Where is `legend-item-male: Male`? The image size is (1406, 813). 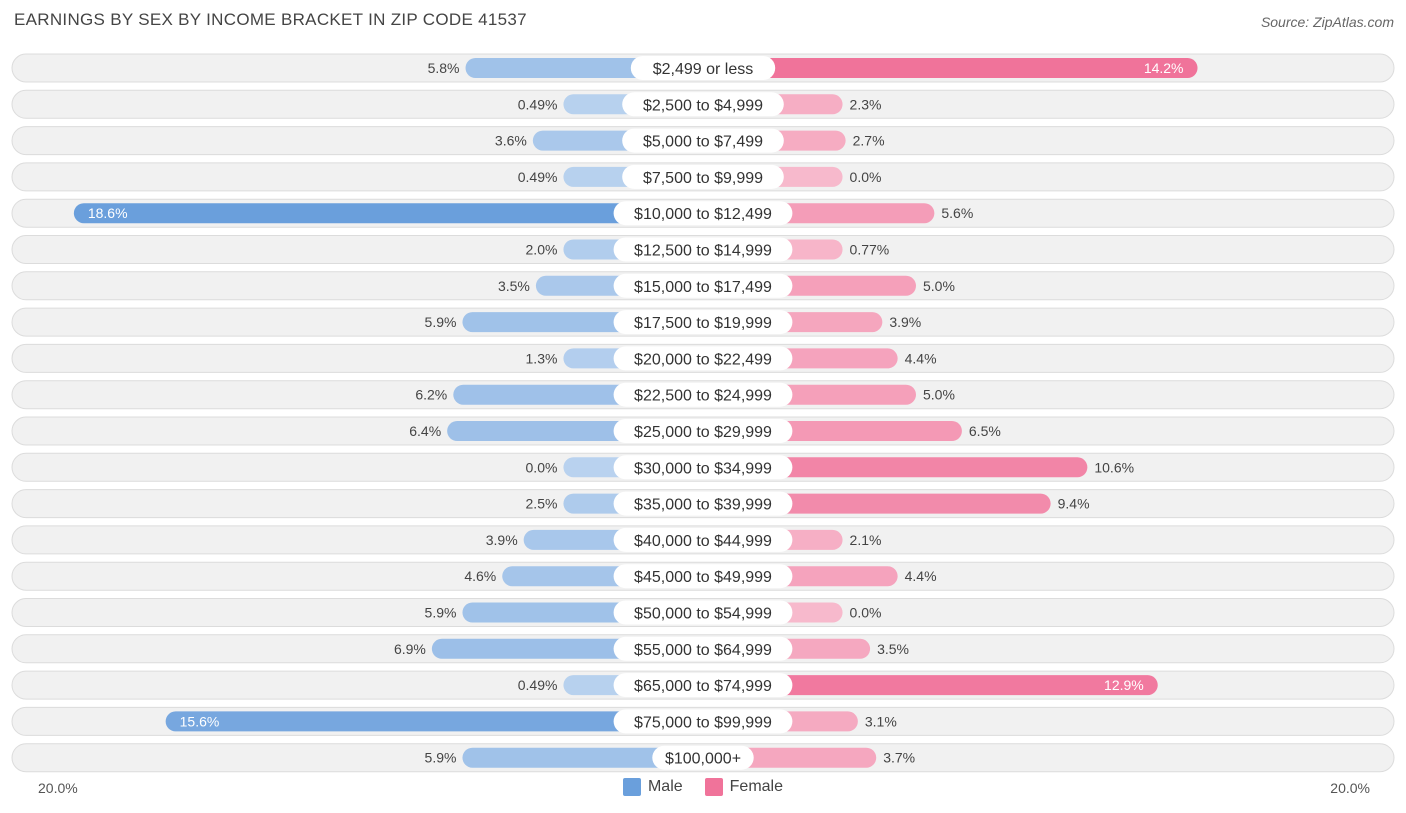 legend-item-male: Male is located at coordinates (652, 787).